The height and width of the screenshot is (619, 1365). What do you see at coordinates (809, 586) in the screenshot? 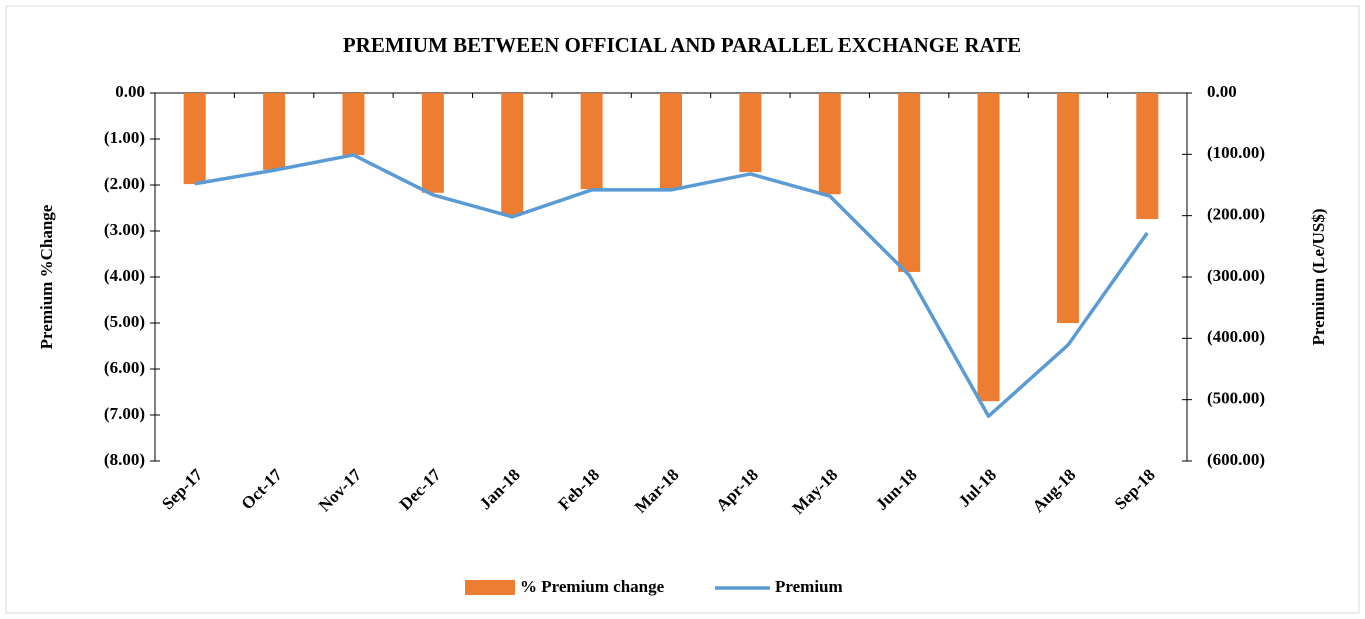
I see `legend-label: Premium` at bounding box center [809, 586].